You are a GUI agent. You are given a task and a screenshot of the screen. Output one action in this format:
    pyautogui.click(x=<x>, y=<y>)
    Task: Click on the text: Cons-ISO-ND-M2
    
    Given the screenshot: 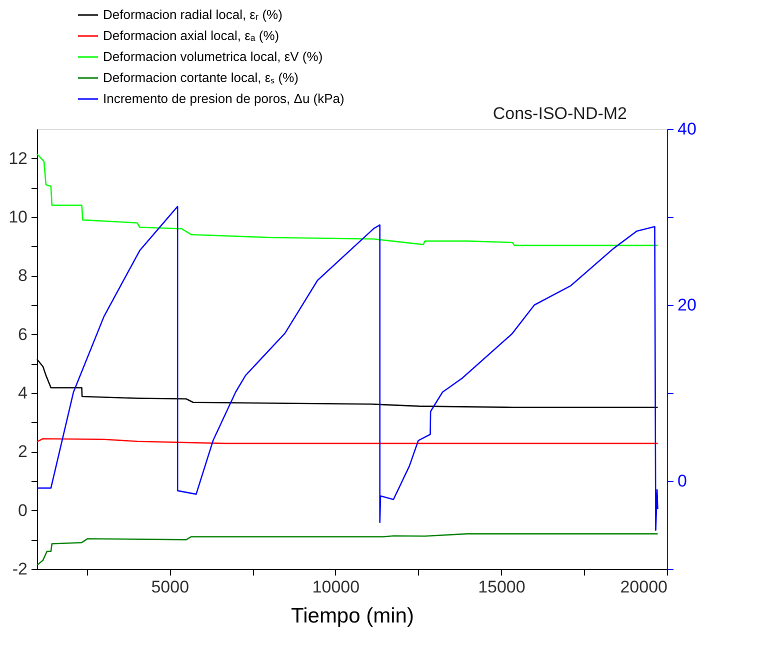 What is the action you would take?
    pyautogui.click(x=559, y=113)
    